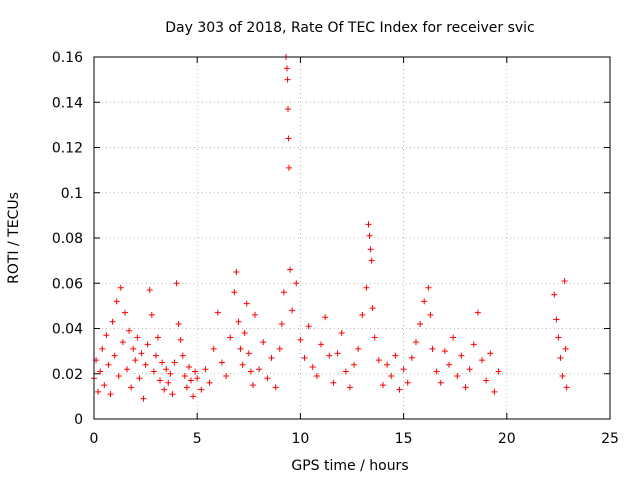 This screenshot has height=480, width=640. Describe the element at coordinates (67, 58) in the screenshot. I see `y-tick-label: 0.16` at that location.